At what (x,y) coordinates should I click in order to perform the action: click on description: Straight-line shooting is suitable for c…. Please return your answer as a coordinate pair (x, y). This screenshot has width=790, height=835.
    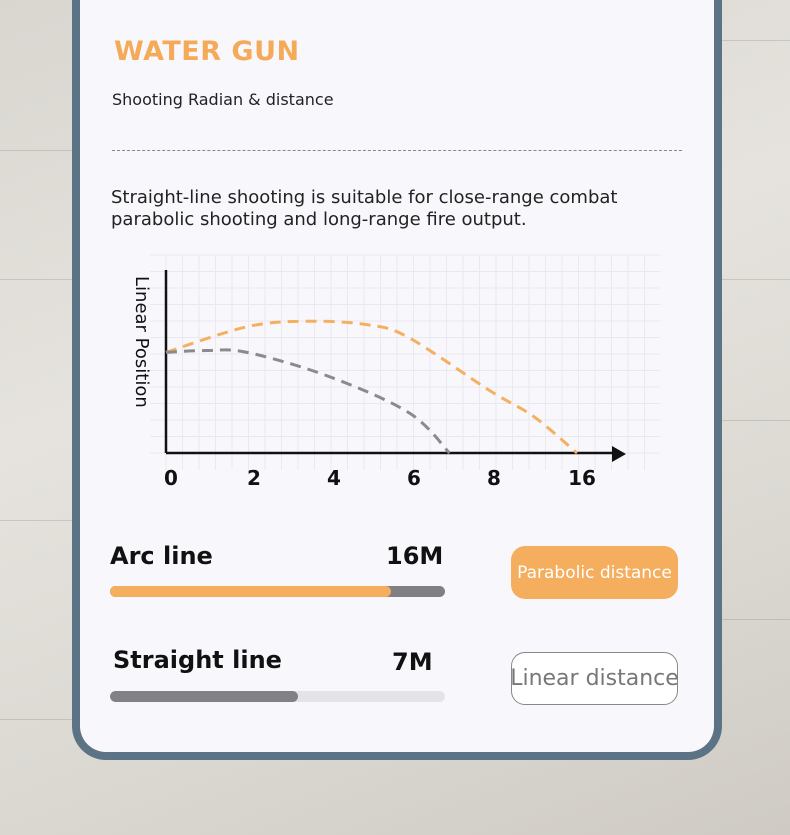
    Looking at the image, I should click on (364, 208).